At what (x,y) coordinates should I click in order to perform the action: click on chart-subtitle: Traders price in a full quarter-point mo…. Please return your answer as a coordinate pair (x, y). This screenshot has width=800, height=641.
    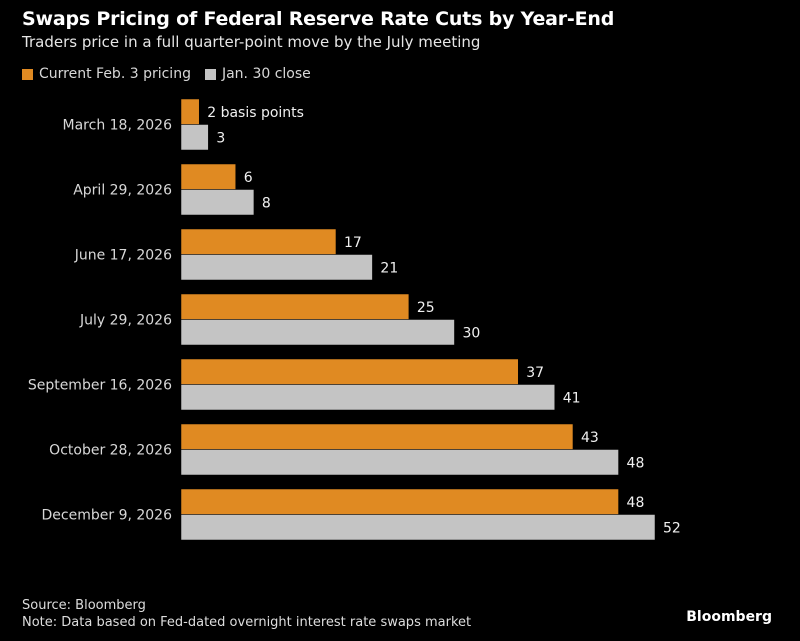
    Looking at the image, I should click on (251, 42).